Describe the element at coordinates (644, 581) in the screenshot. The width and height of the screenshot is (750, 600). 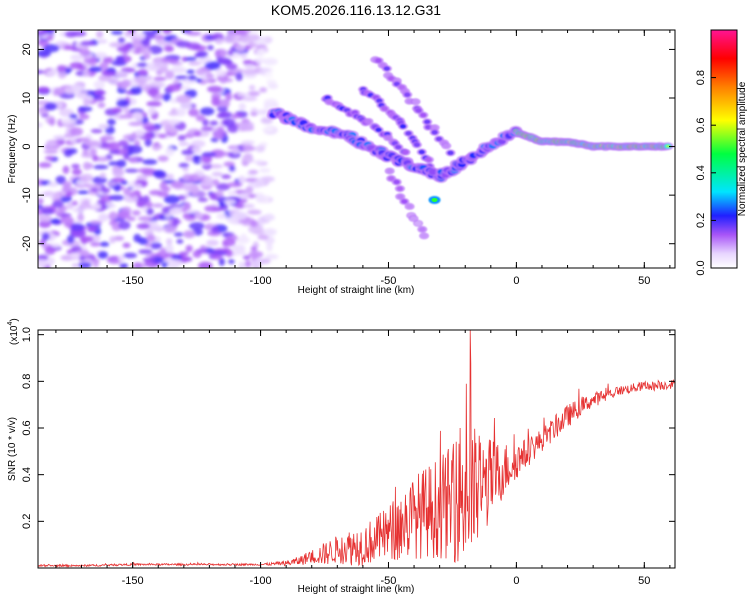
I see `x-tick-label: 50` at that location.